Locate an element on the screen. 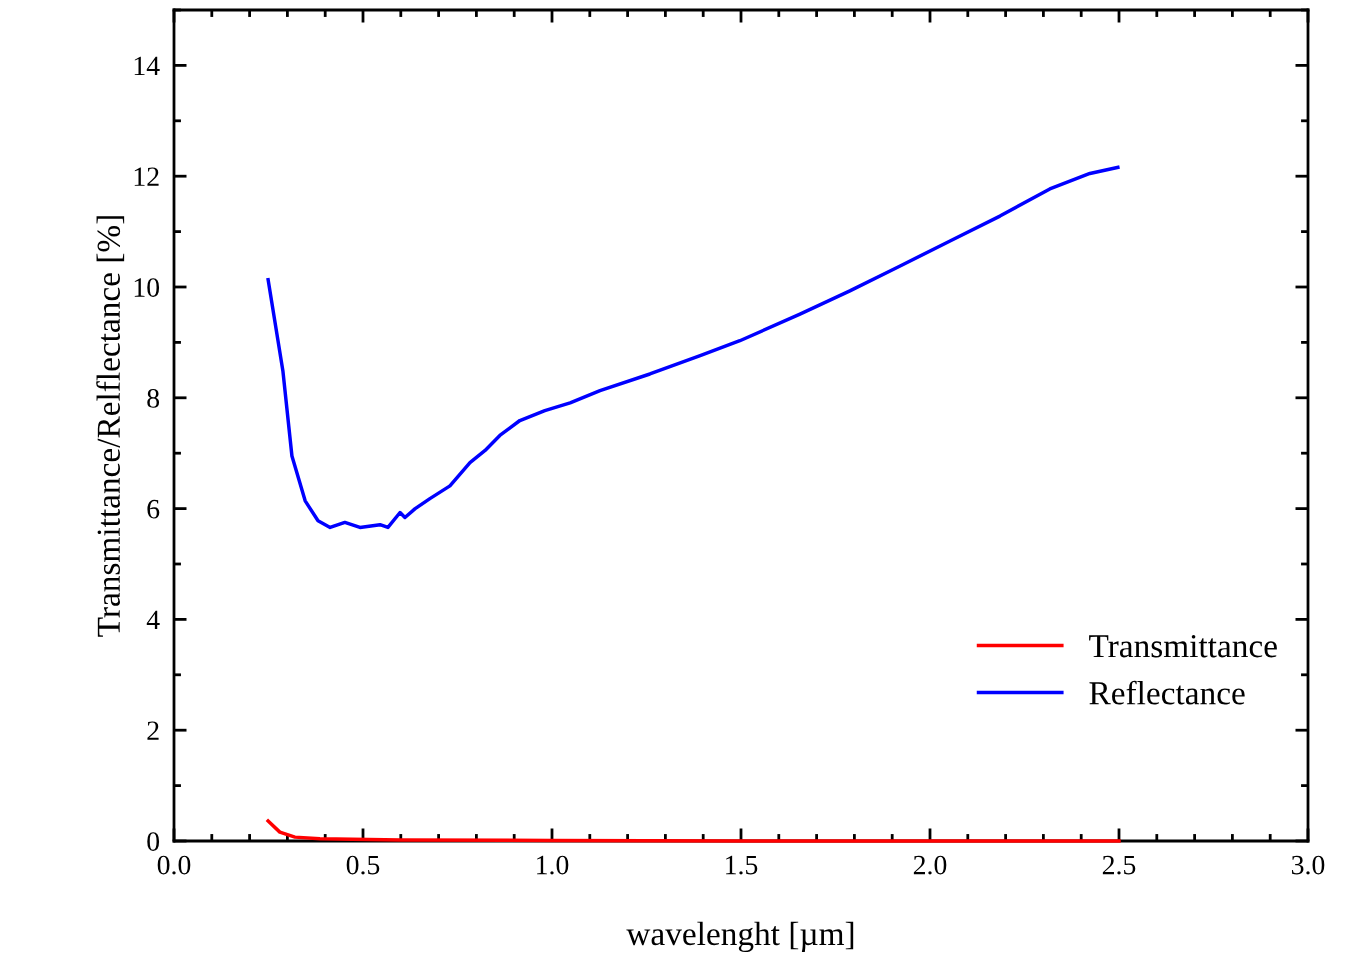  x-tick-label: 1.5 is located at coordinates (742, 865).